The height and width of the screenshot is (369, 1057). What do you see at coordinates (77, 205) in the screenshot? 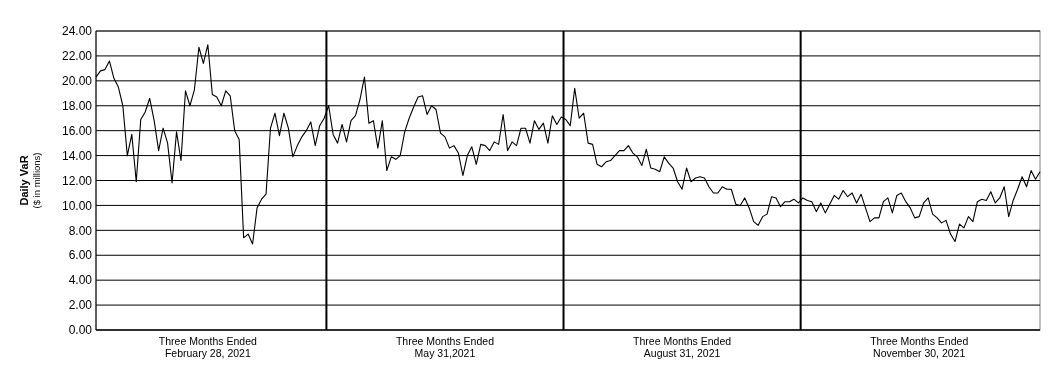
I see `y-tick-label: 10.00` at bounding box center [77, 205].